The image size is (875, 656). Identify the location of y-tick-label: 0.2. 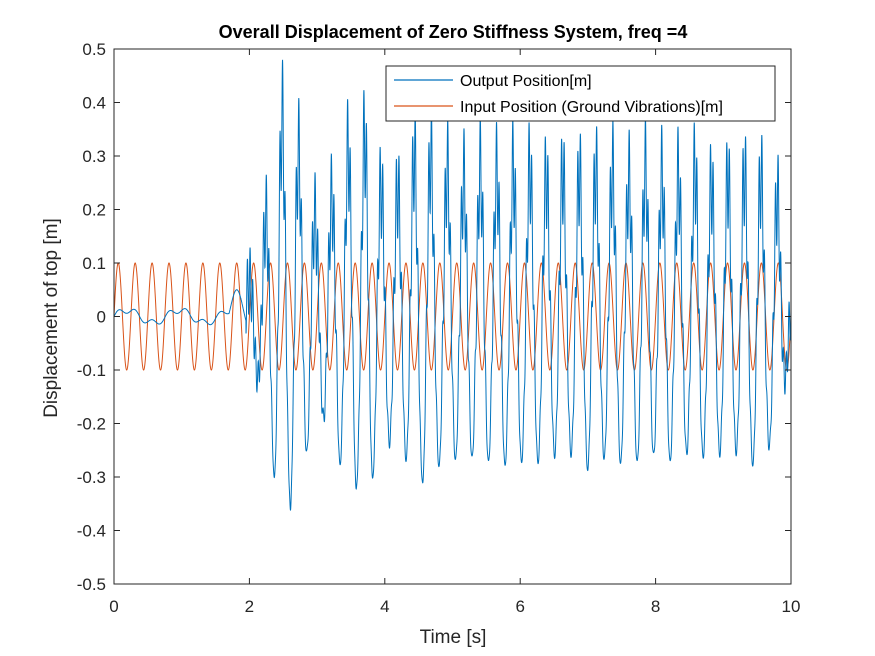
(94, 210).